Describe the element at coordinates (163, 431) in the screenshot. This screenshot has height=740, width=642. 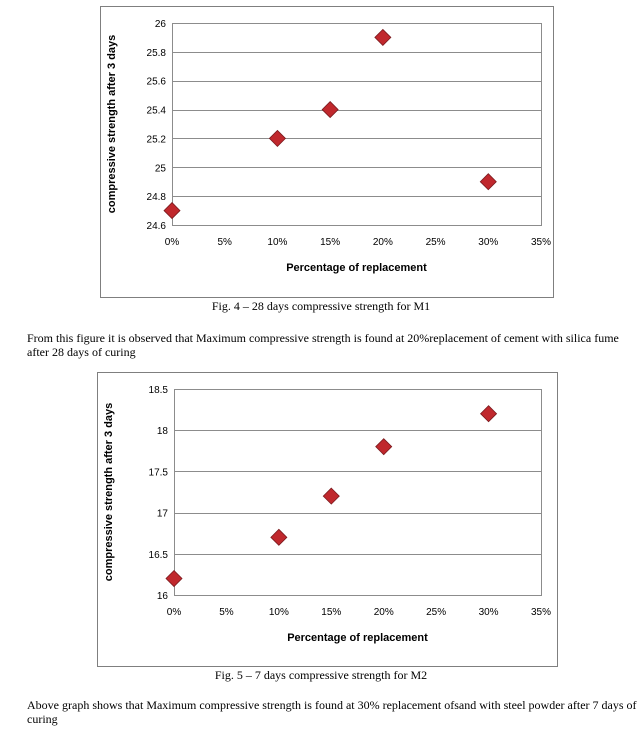
I see `y-tick-label: 18` at that location.